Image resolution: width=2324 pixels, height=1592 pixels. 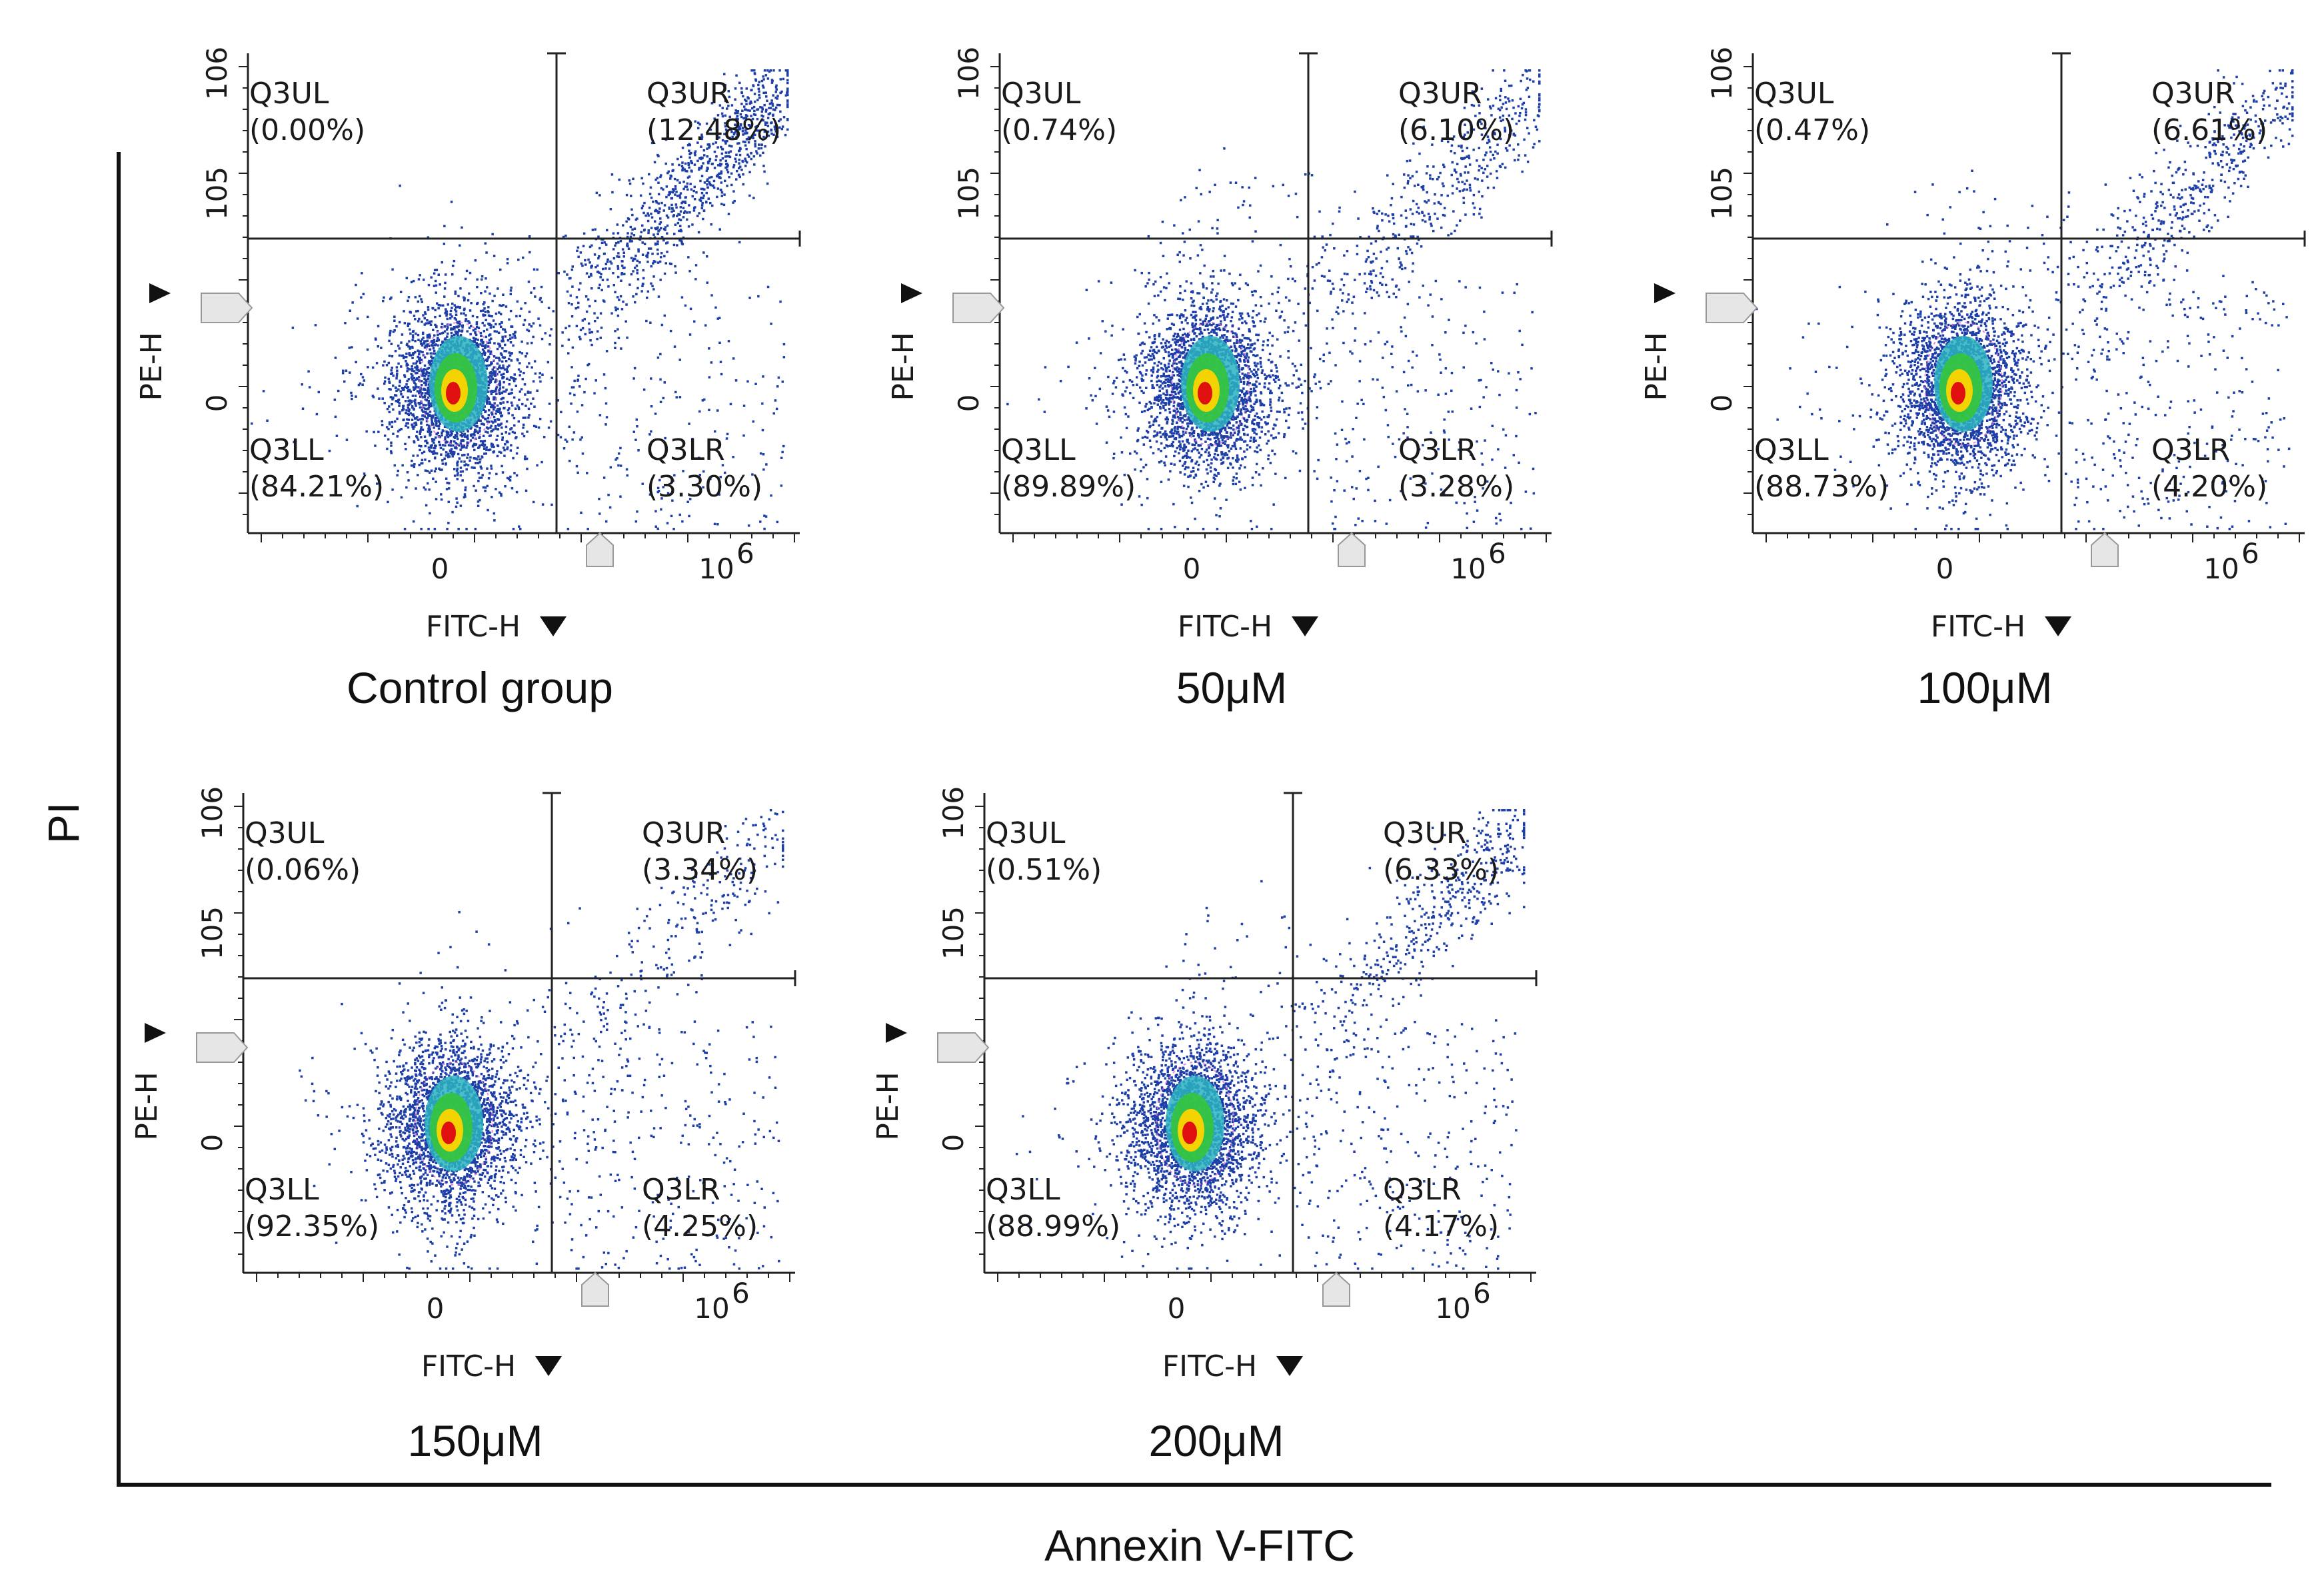 I want to click on x-gate-handle-icon, so click(x=600, y=549).